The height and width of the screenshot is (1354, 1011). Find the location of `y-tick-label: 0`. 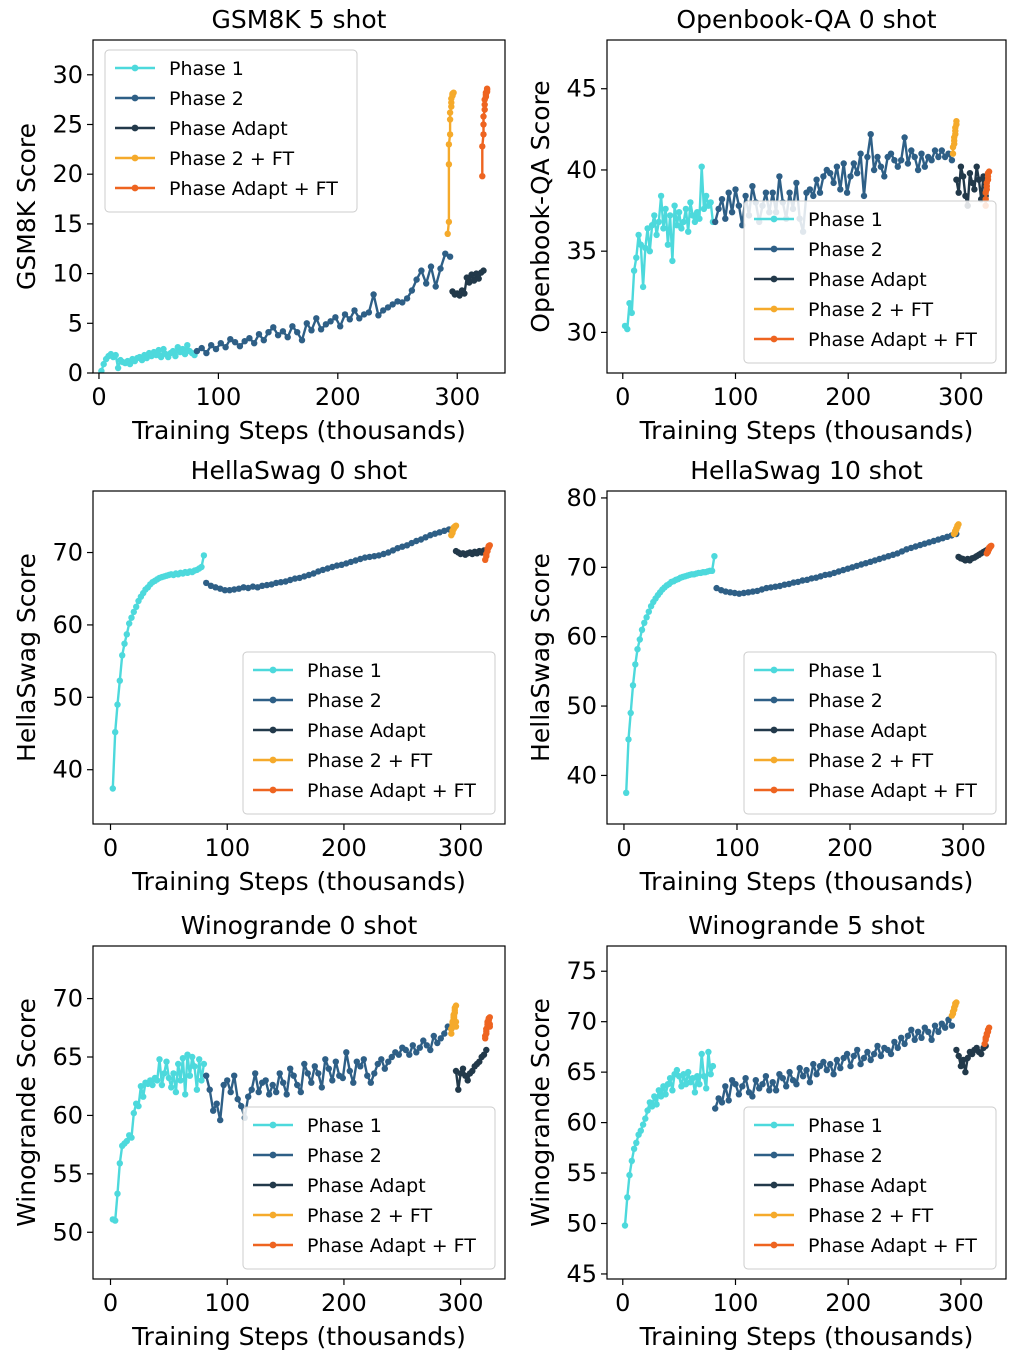

y-tick-label: 0 is located at coordinates (75, 373).